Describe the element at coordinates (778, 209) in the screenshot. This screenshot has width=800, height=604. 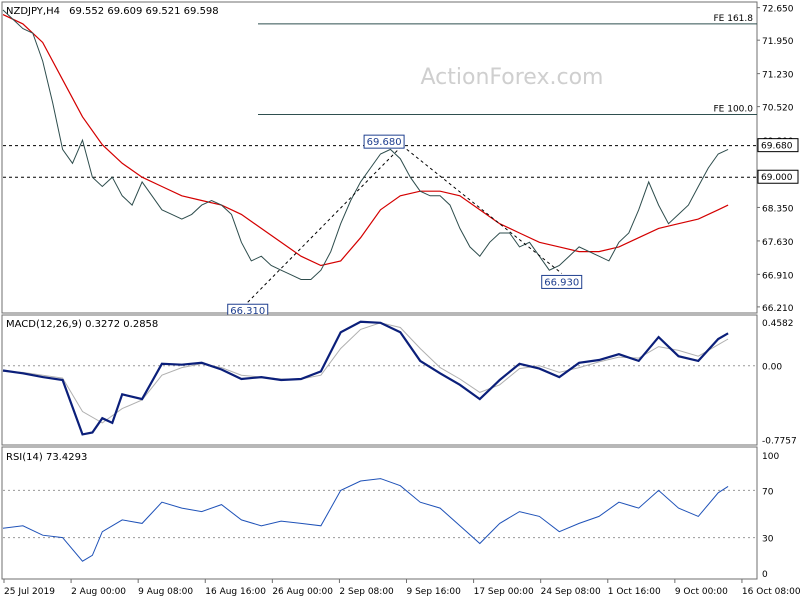
I see `price-tick-label: 68.350` at that location.